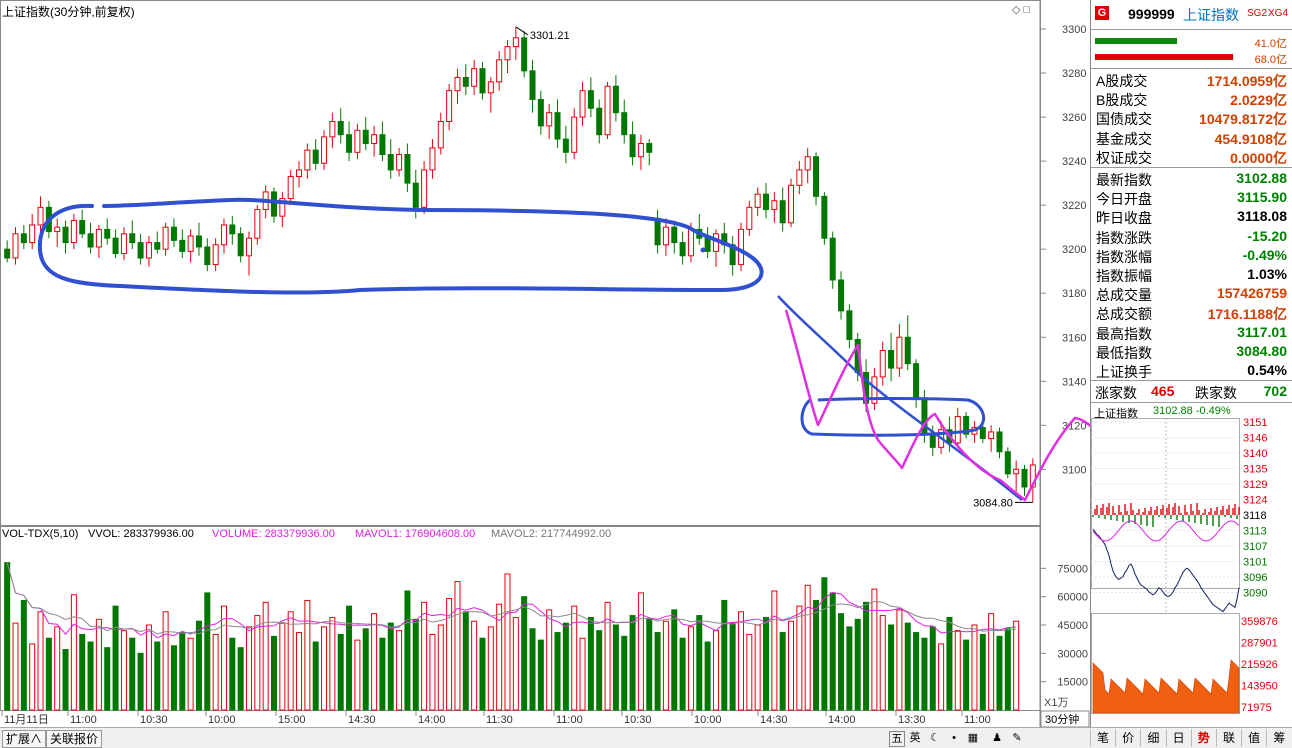  What do you see at coordinates (1017, 738) in the screenshot?
I see `wrench-icon: ✎` at bounding box center [1017, 738].